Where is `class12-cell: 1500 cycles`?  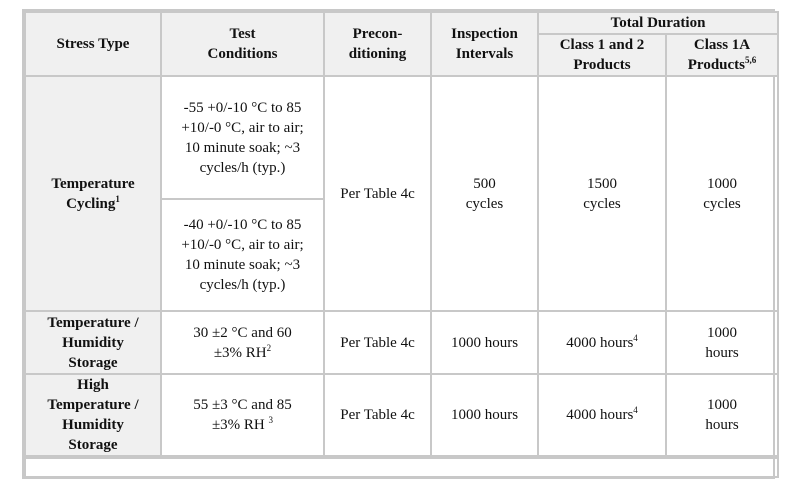
class12-cell: 1500 cycles is located at coordinates (602, 193).